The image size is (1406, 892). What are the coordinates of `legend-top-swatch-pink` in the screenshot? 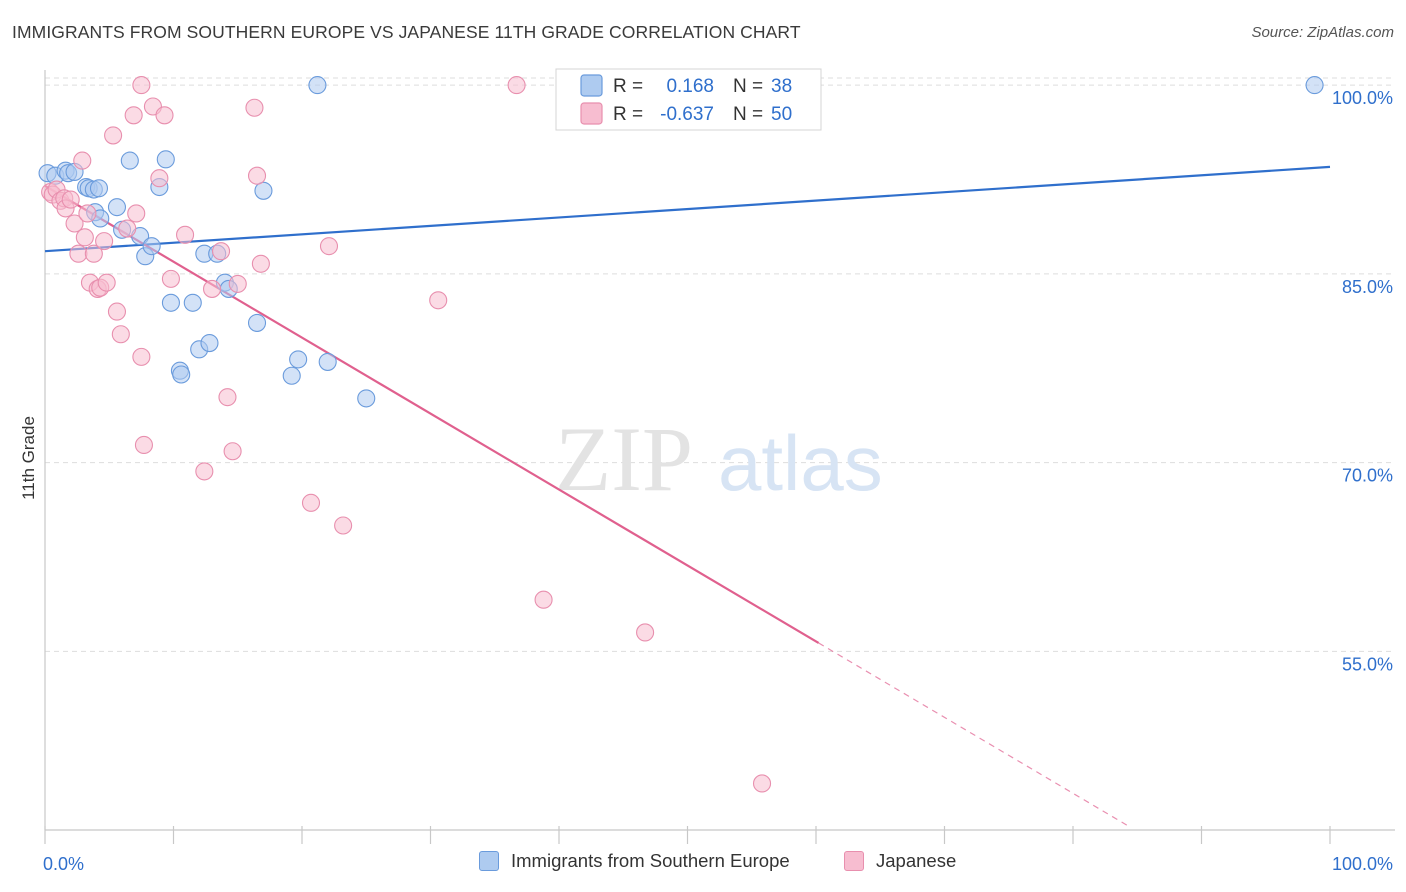 It's located at (591, 113).